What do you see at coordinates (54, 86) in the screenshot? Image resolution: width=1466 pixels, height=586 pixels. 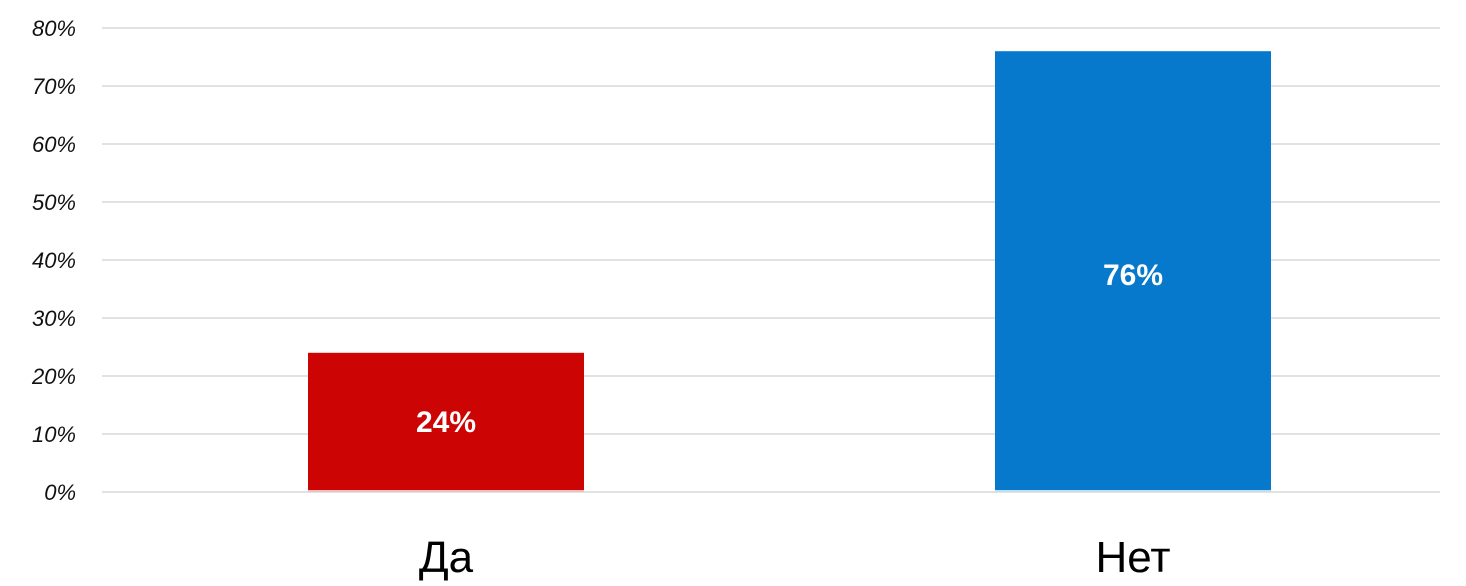 I see `y-tick-label: 70%` at bounding box center [54, 86].